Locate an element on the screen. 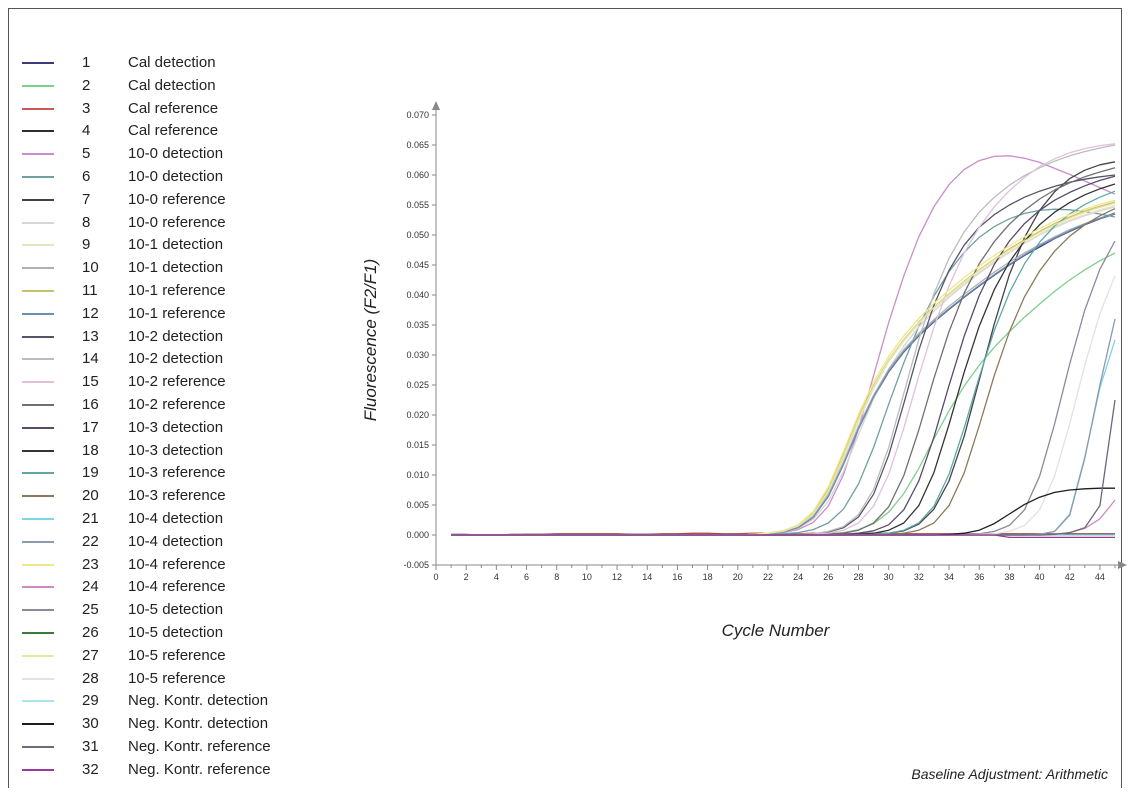 Image resolution: width=1130 pixels, height=794 pixels. legend-number: 27 is located at coordinates (90, 655).